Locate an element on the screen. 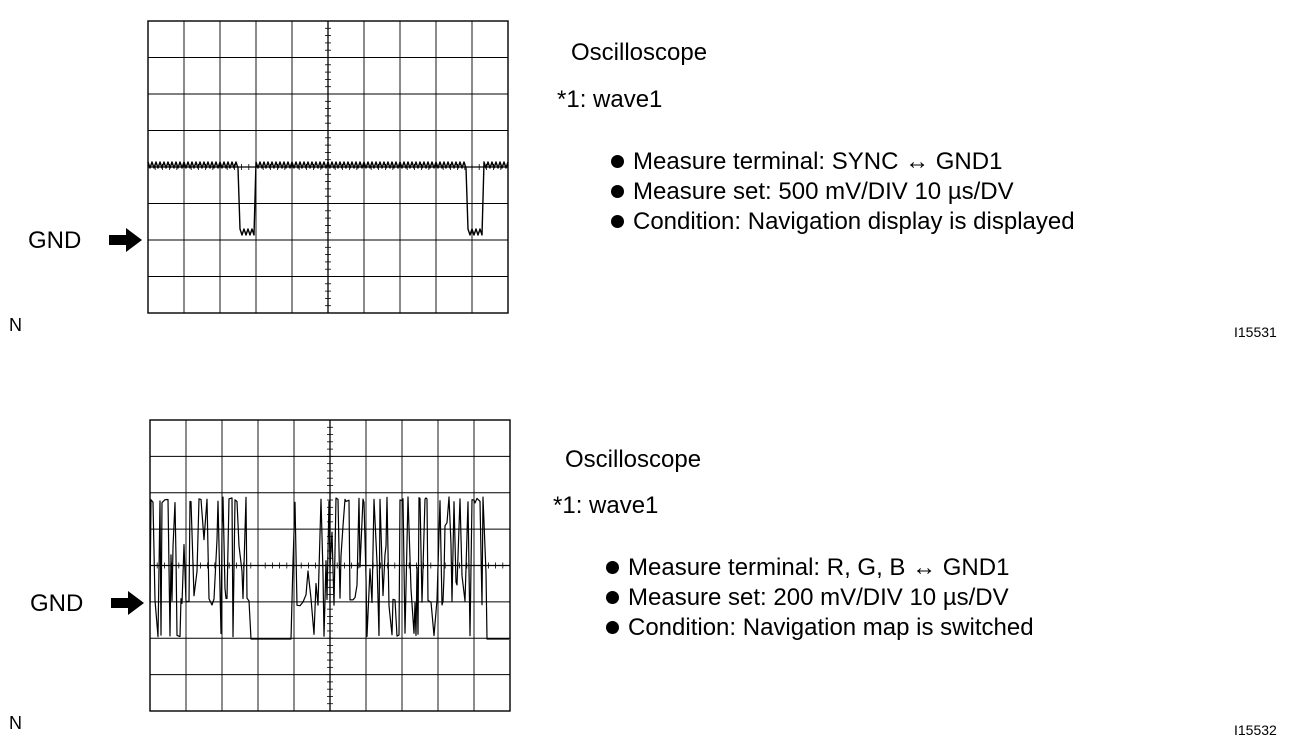  spec-measure-terminal: Measure terminal: SYNC ↔ GND1 is located at coordinates (843, 162).